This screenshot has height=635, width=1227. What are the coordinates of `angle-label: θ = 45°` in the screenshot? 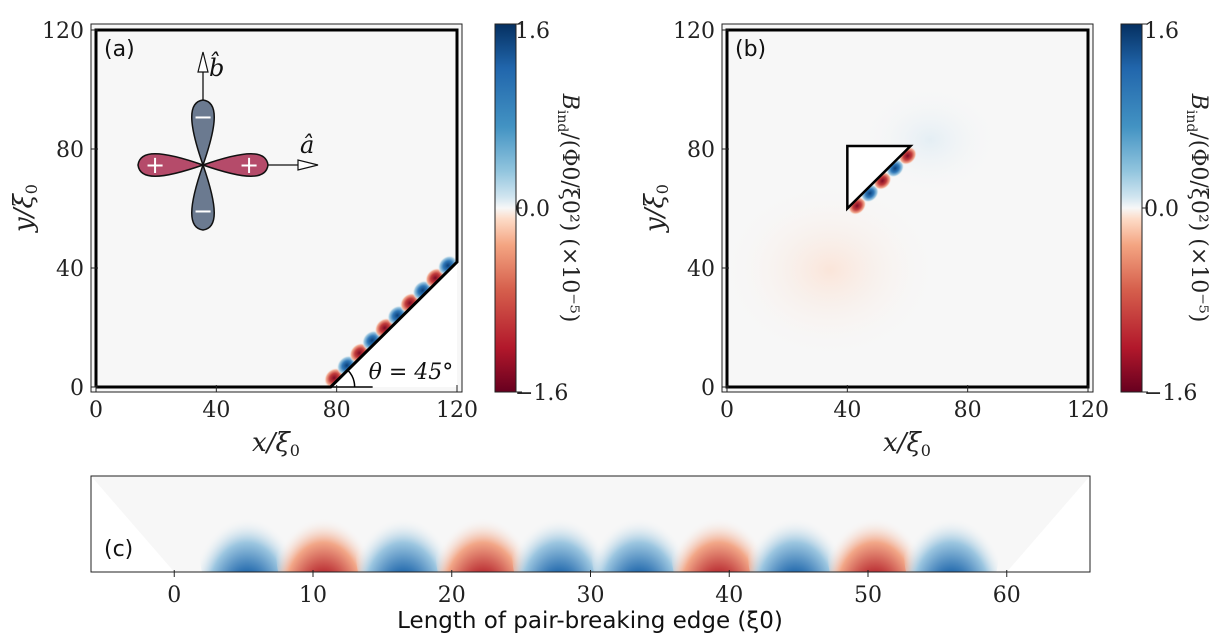 It's located at (411, 372).